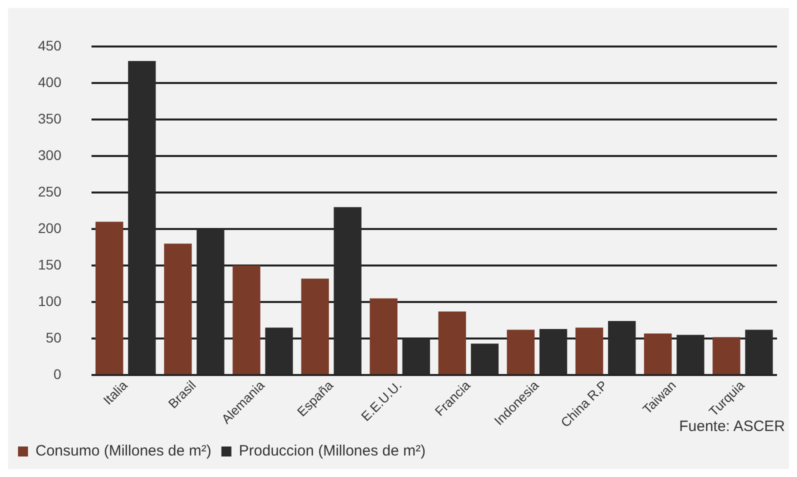 This screenshot has height=477, width=797. What do you see at coordinates (50, 228) in the screenshot?
I see `y-tick-label: 200` at bounding box center [50, 228].